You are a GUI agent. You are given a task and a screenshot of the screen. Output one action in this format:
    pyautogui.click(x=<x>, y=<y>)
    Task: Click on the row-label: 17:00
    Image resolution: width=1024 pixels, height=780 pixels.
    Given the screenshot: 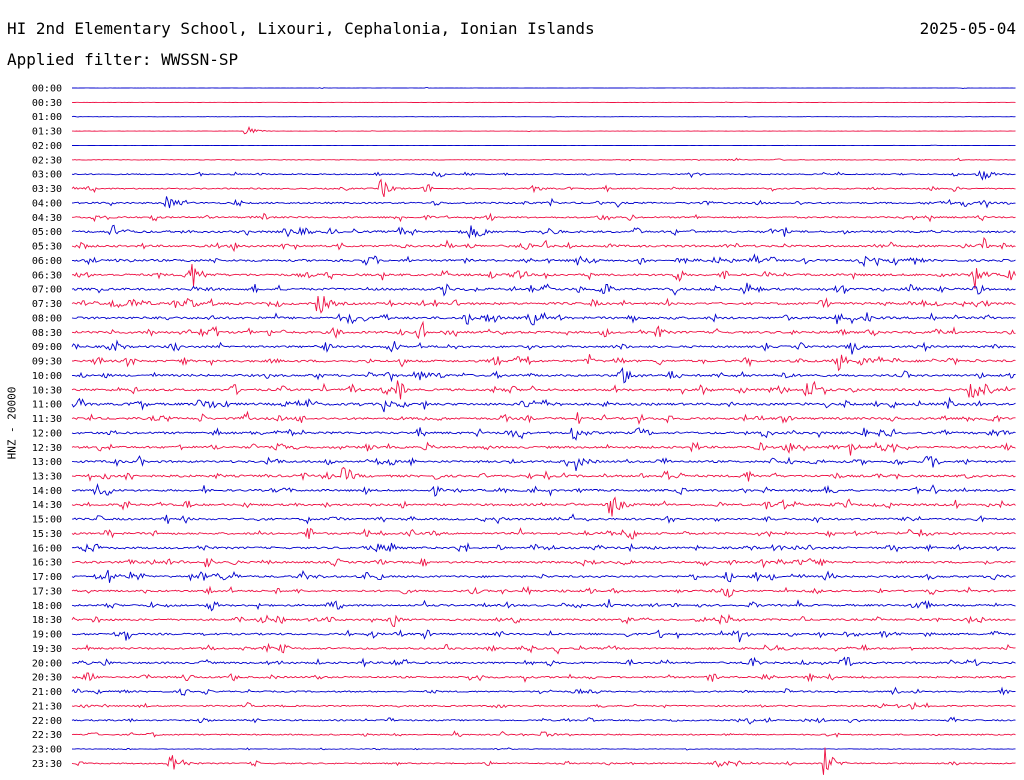 What is the action you would take?
    pyautogui.click(x=47, y=577)
    